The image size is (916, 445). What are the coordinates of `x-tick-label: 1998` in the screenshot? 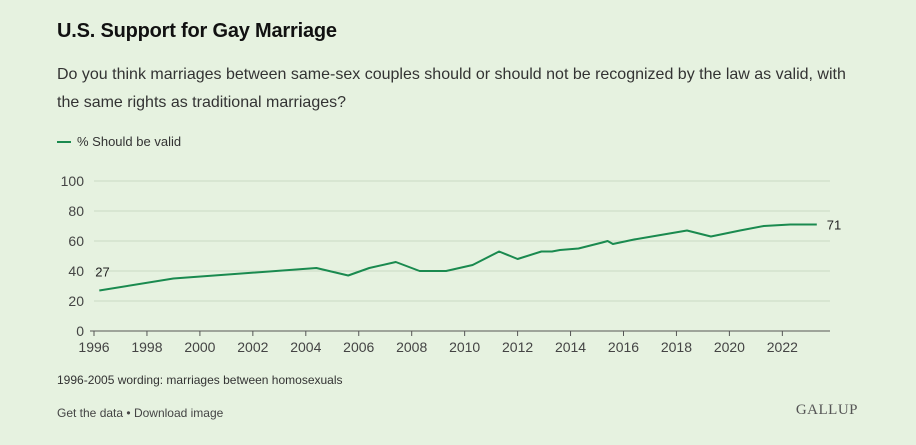 It's located at (146, 347).